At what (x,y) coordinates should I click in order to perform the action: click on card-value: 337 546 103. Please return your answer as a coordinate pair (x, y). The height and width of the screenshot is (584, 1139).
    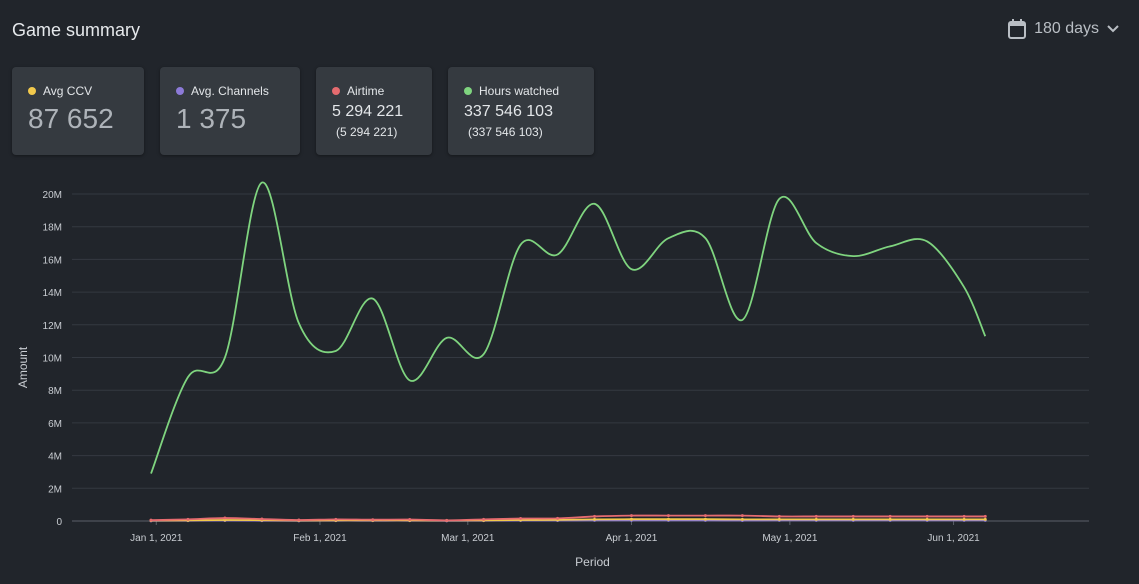
    Looking at the image, I should click on (508, 111).